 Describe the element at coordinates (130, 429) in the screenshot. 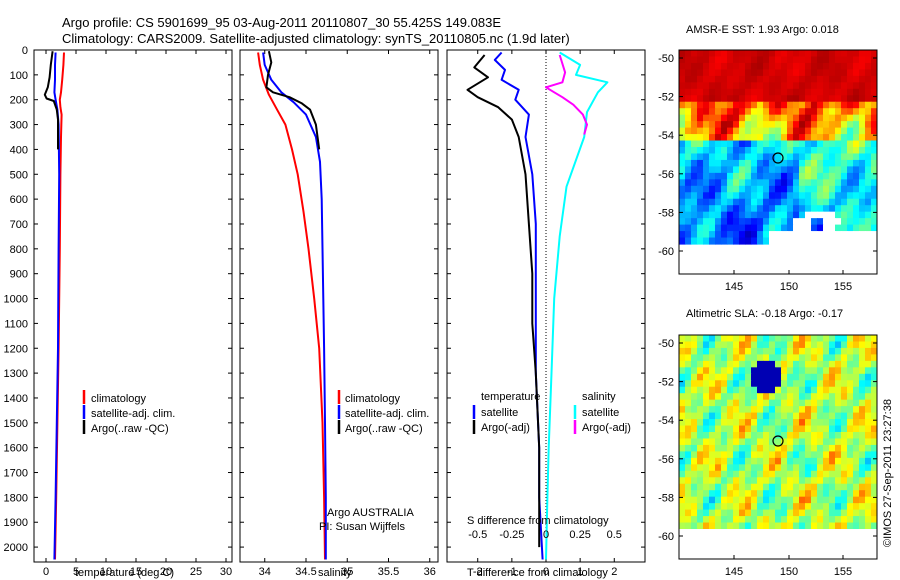

I see `legend-label-argo: Argo(..raw -QC)` at that location.